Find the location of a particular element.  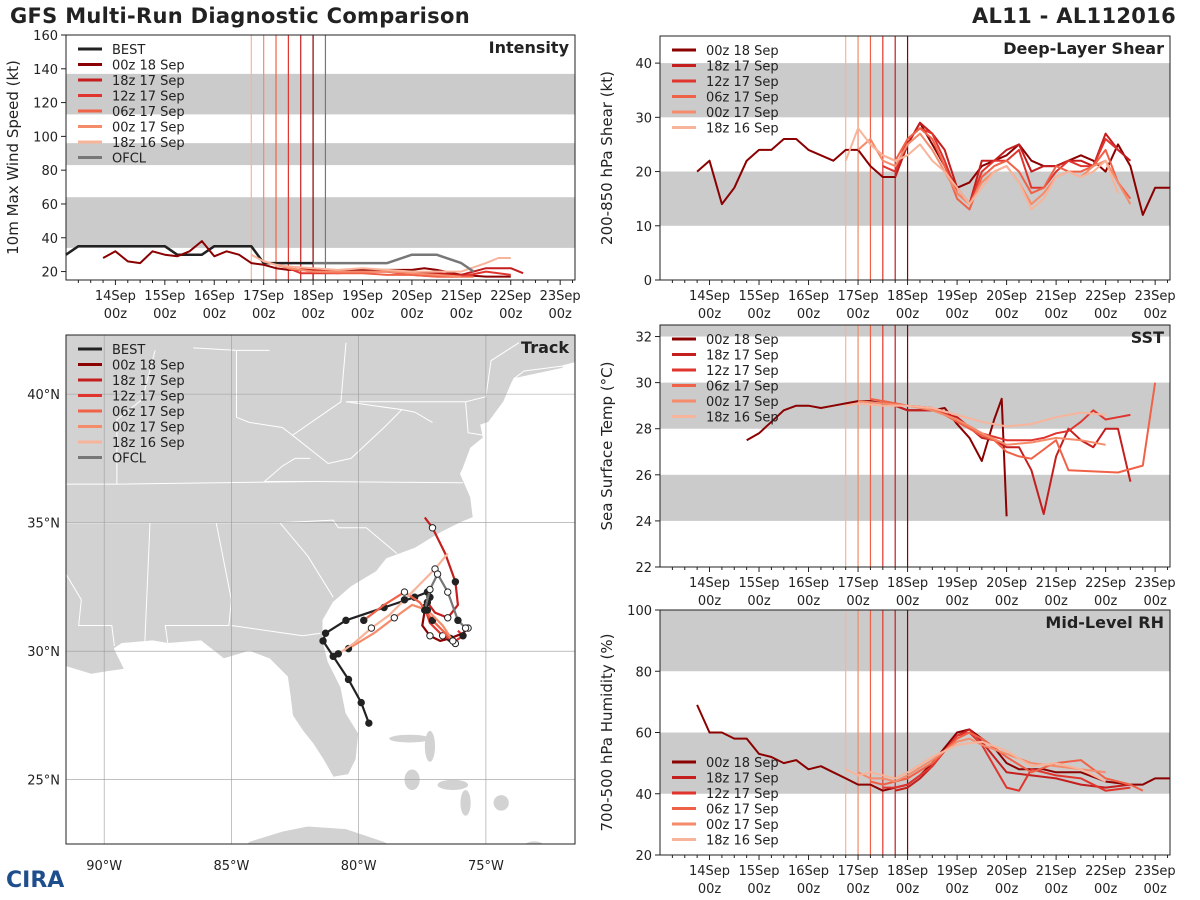

y-tick-label: 22 is located at coordinates (643, 568).